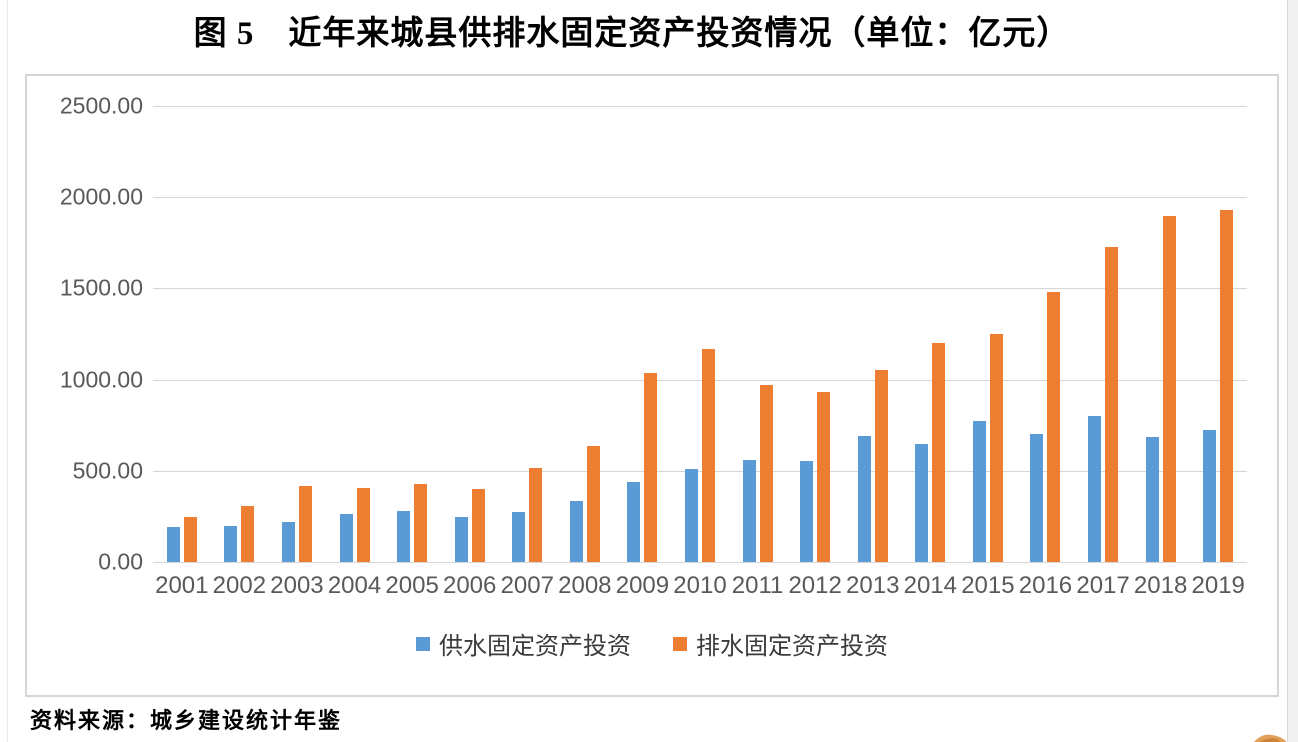  What do you see at coordinates (643, 334) in the screenshot?
I see `bar-group-2009` at bounding box center [643, 334].